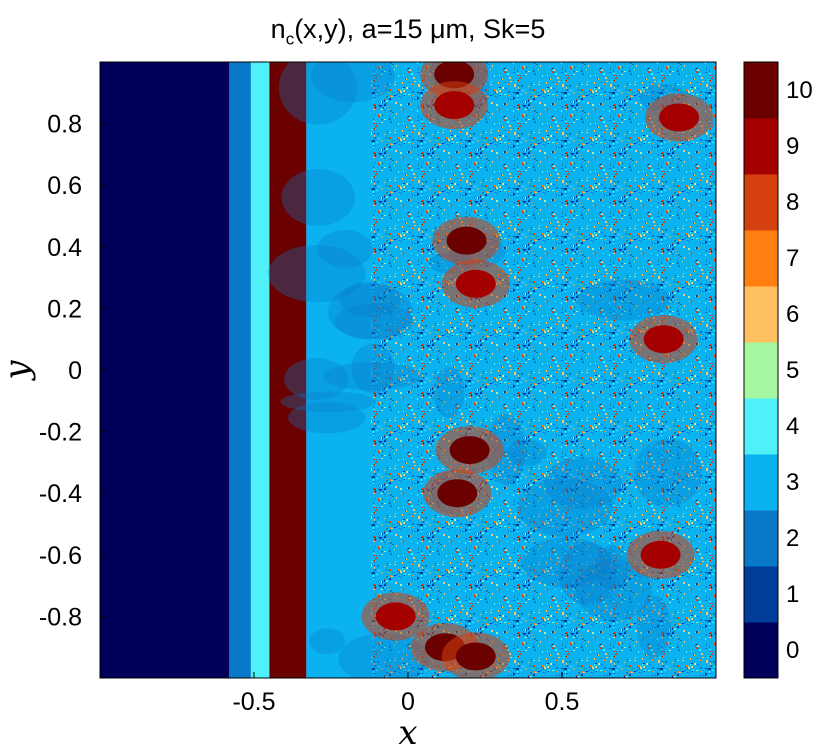  Describe the element at coordinates (64, 248) in the screenshot. I see `y-tick-label: 0.4` at that location.